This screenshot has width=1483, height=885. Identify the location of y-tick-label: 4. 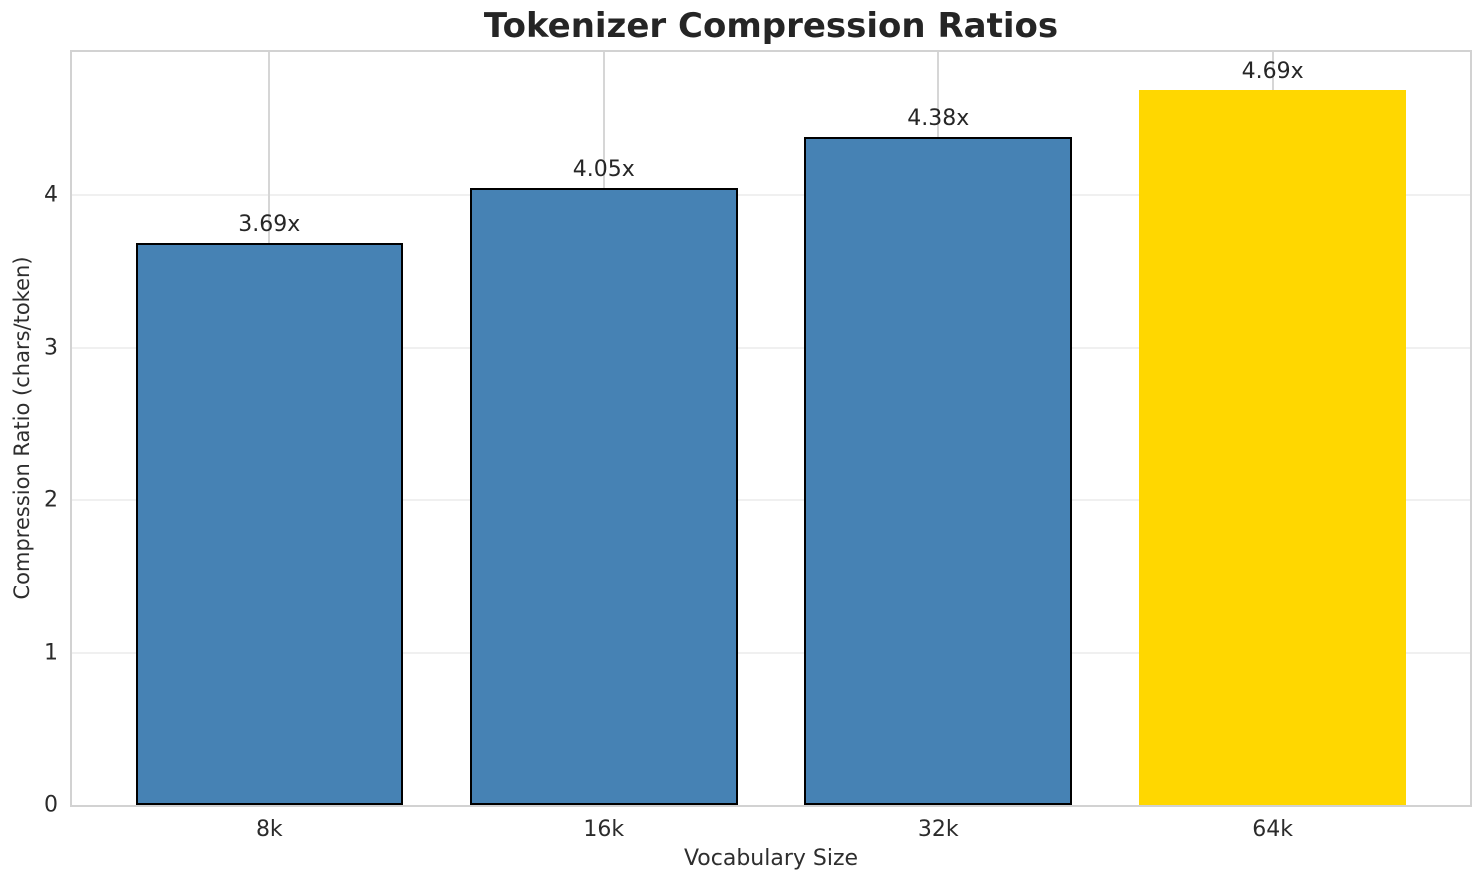
(51, 195).